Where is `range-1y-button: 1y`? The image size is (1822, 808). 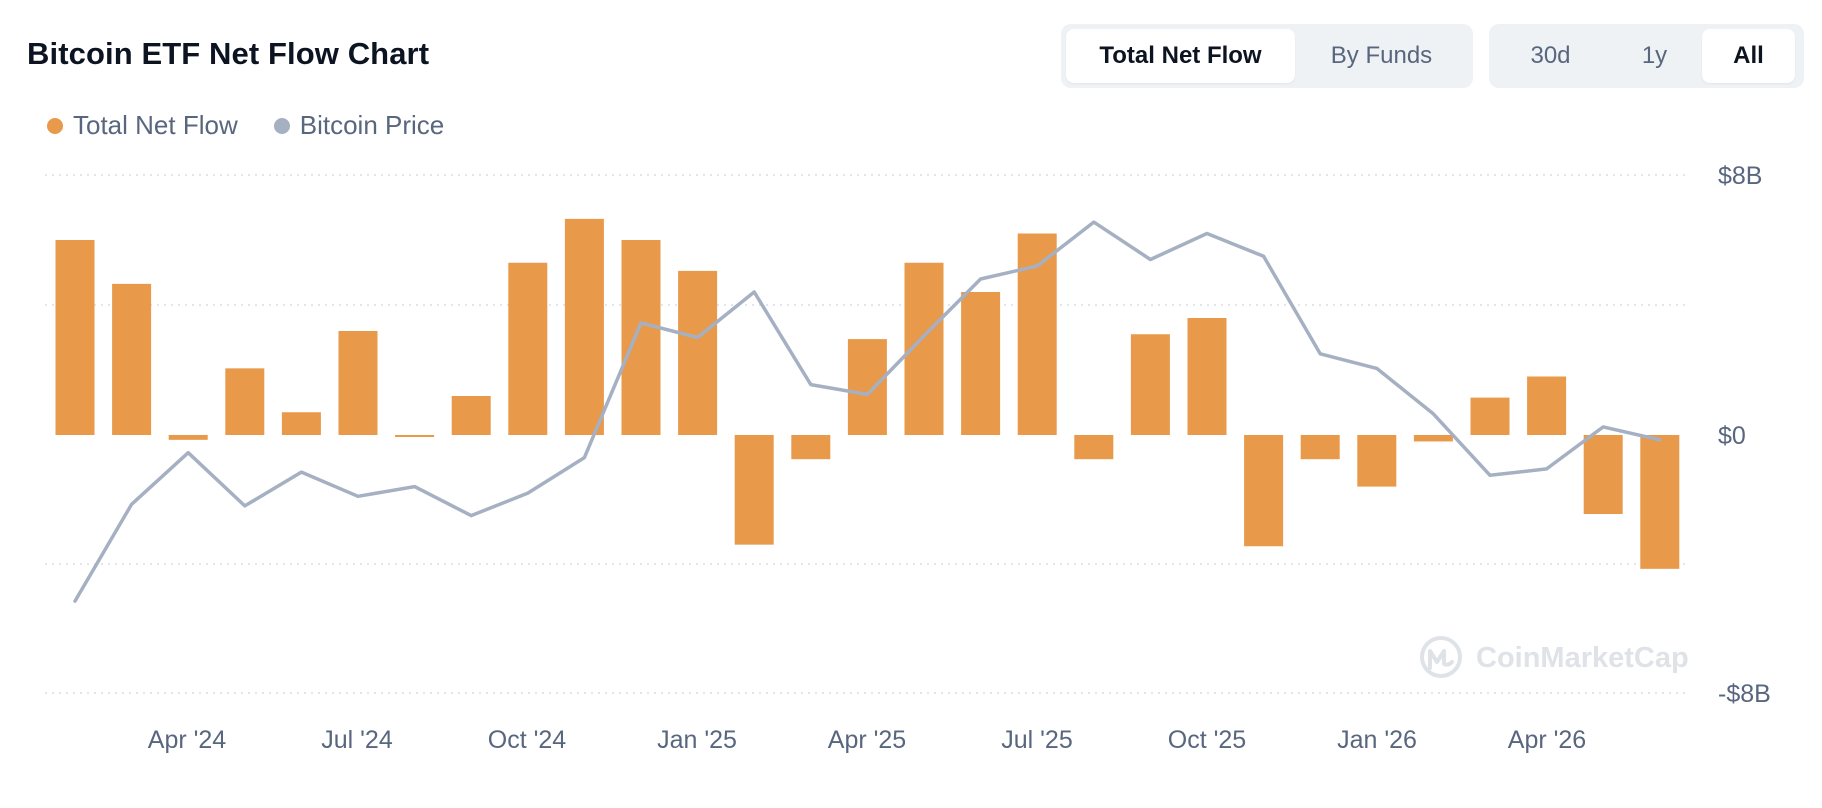
range-1y-button: 1y is located at coordinates (1654, 56).